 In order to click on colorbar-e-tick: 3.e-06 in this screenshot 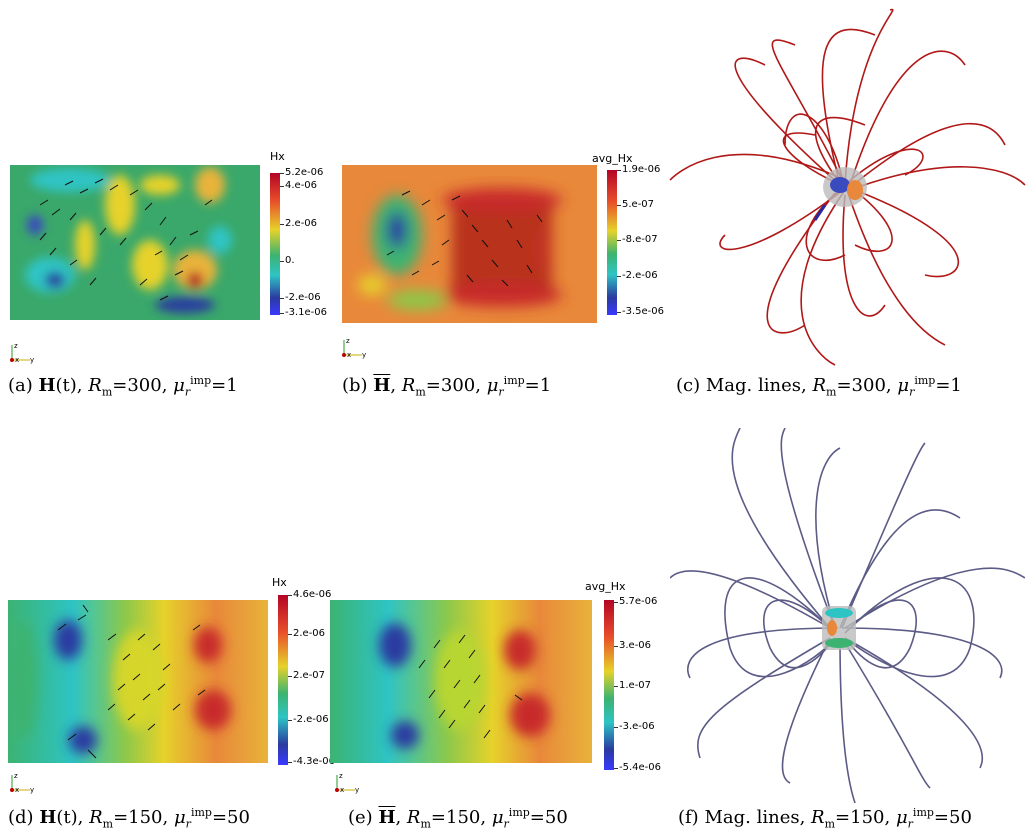, I will do `click(632, 645)`.